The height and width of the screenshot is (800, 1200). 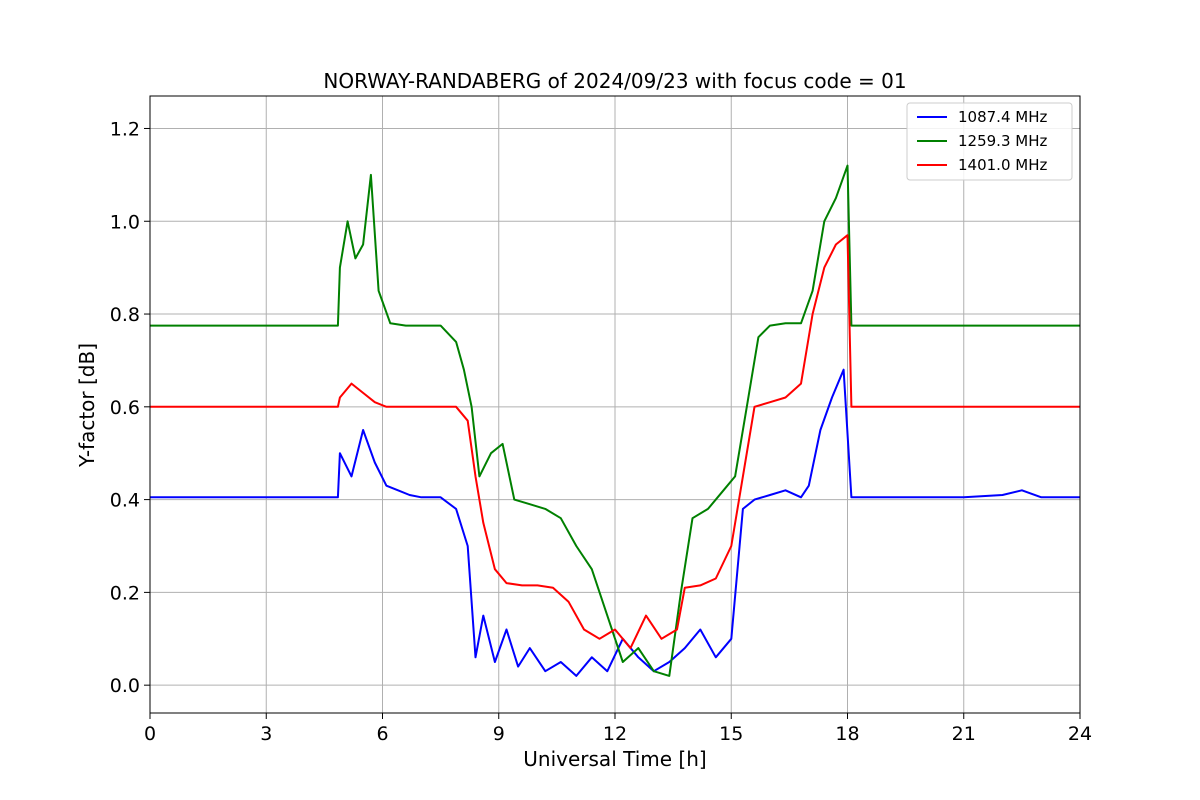 I want to click on y-tick-label: 1.0, so click(x=125, y=222).